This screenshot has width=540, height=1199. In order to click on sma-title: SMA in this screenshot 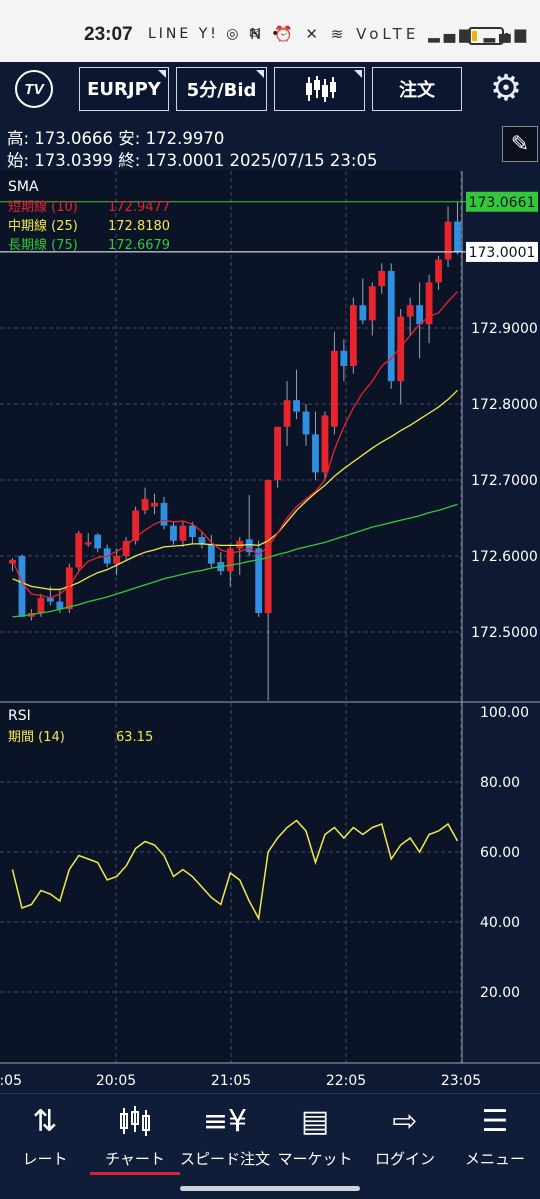, I will do `click(23, 187)`.